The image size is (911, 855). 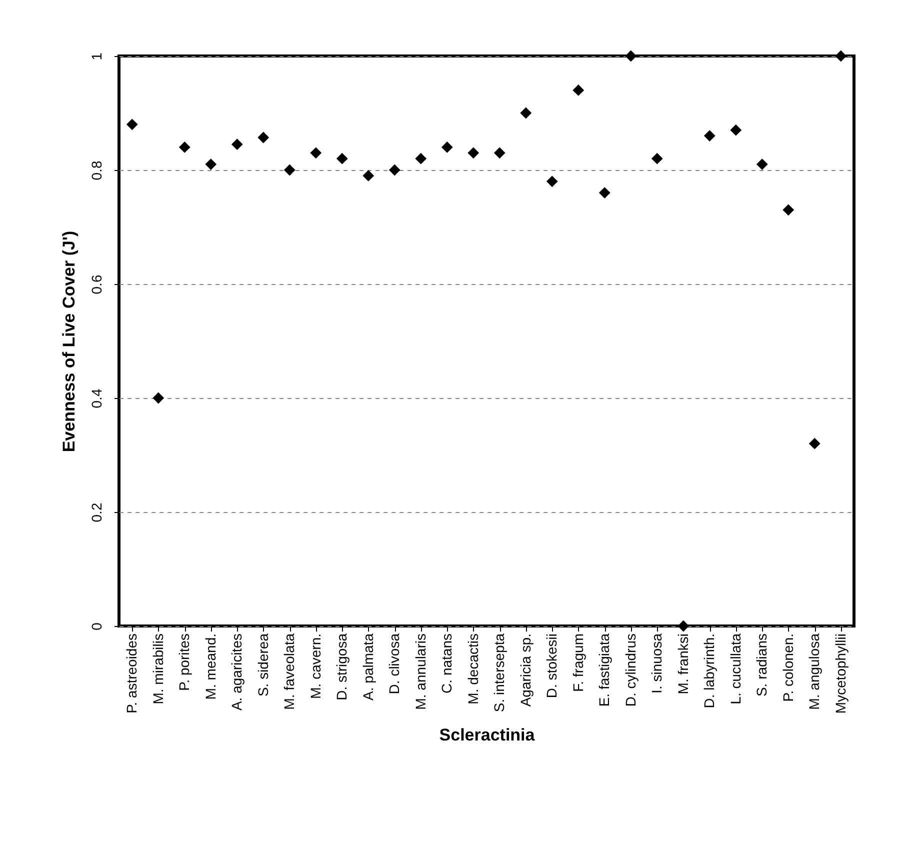 I want to click on x-axis-title: Scleractinia, so click(x=487, y=735).